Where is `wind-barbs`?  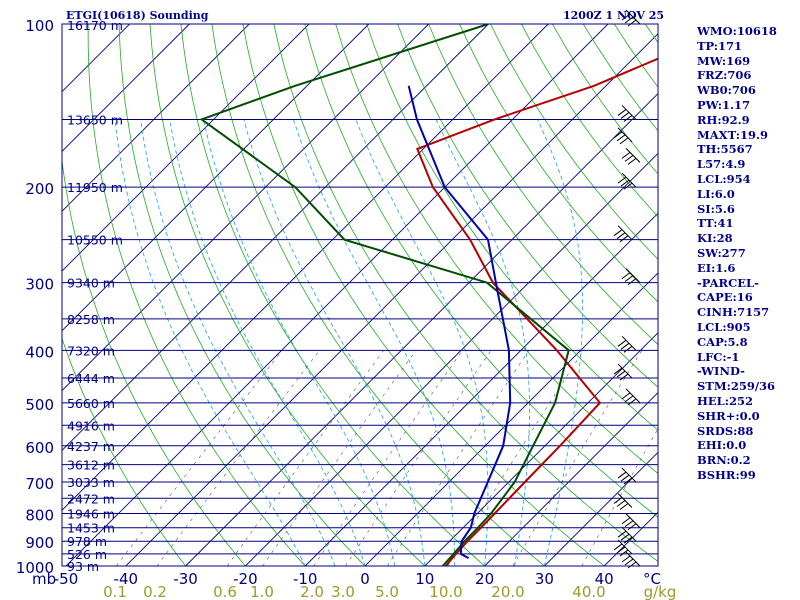
wind-barbs is located at coordinates (627, 289).